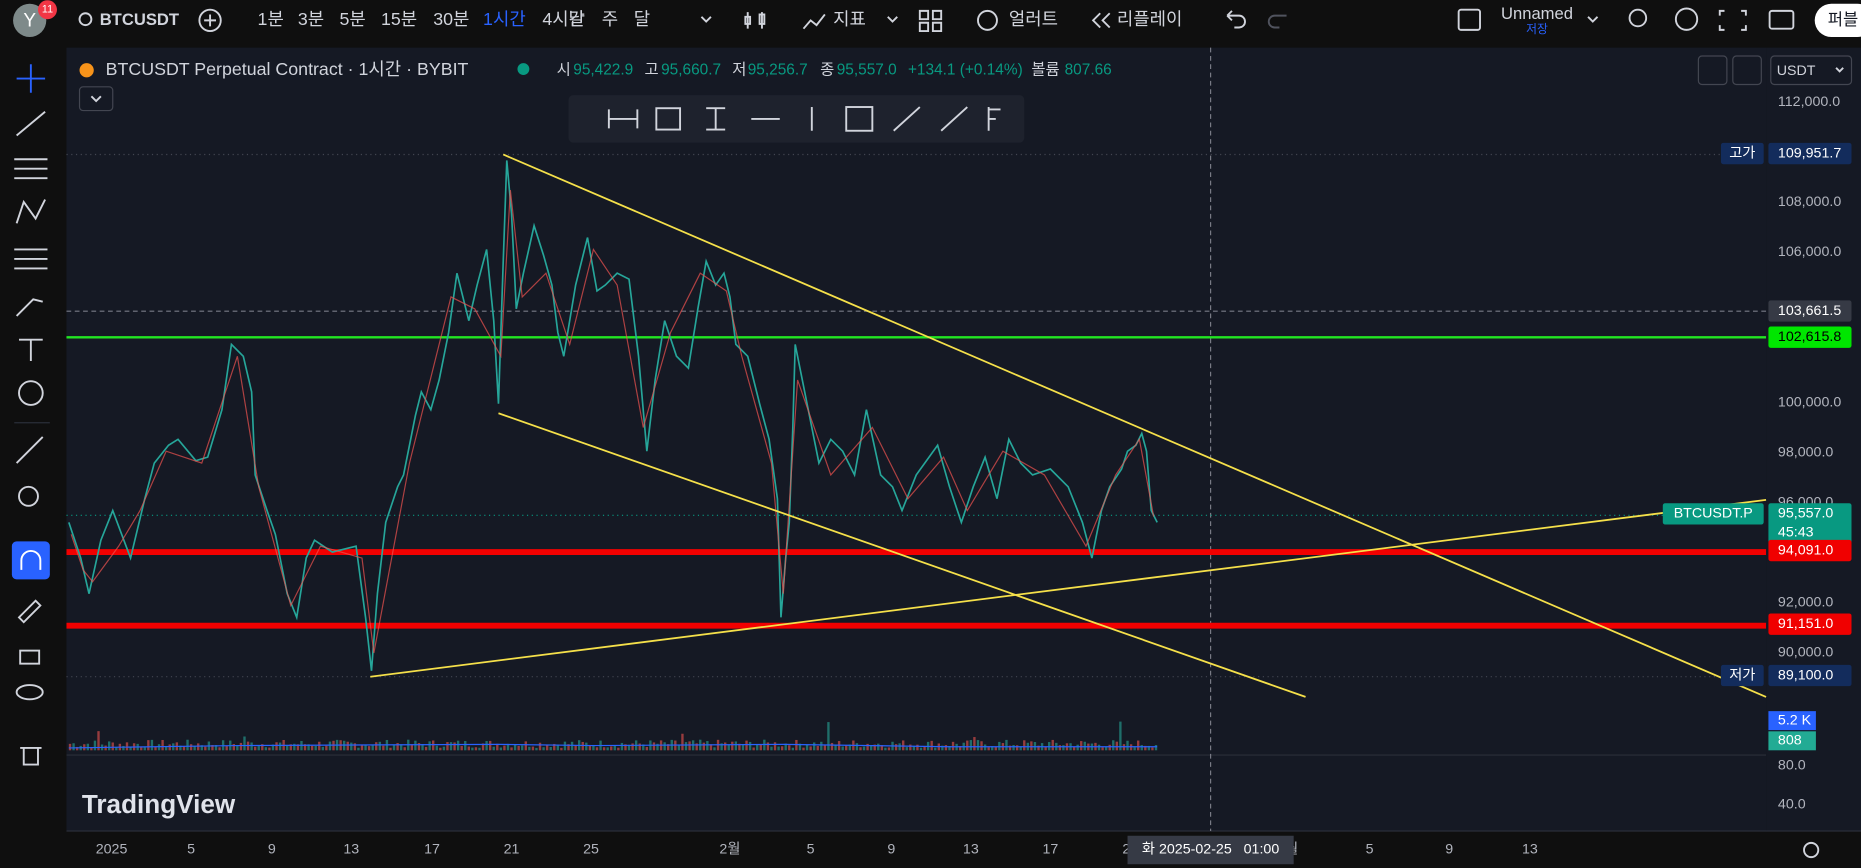 This screenshot has width=1861, height=868. Describe the element at coordinates (1732, 20) in the screenshot. I see `fullscreen` at that location.